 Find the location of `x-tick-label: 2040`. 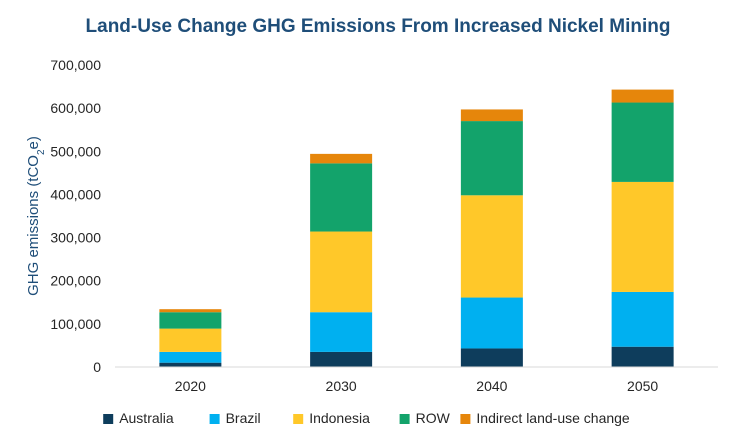

x-tick-label: 2040 is located at coordinates (491, 386).